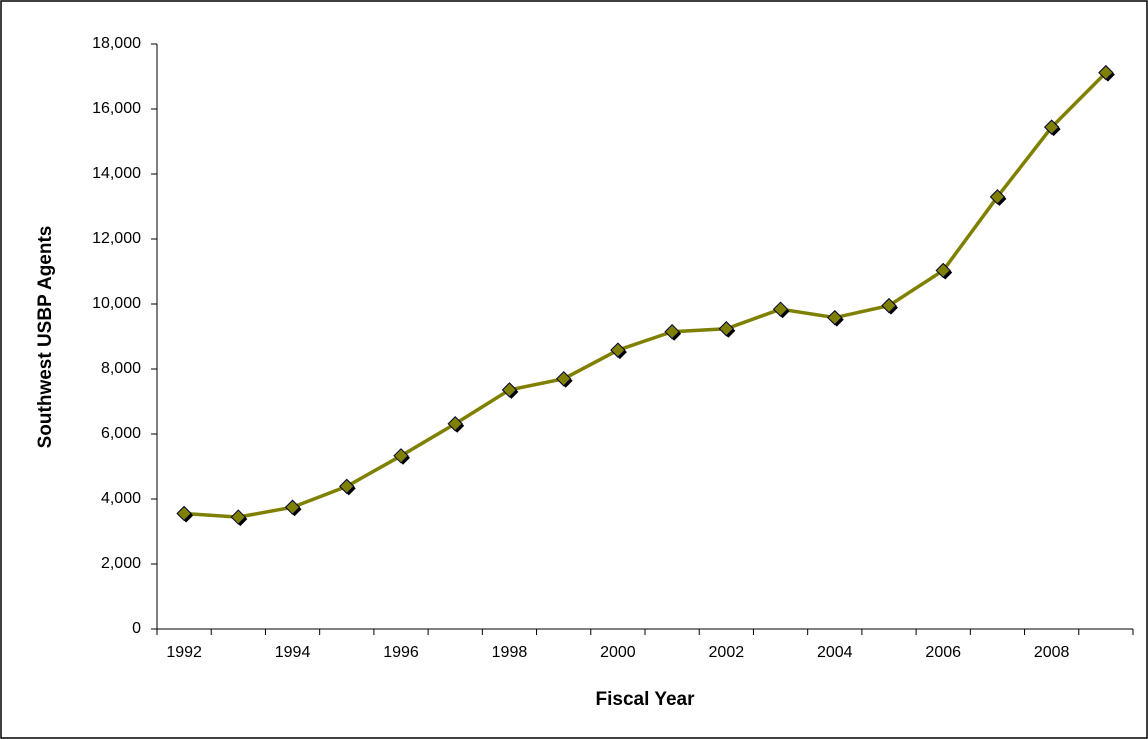 The image size is (1148, 739). Describe the element at coordinates (45, 337) in the screenshot. I see `y-axis-title: Southwest USBP Agents` at that location.